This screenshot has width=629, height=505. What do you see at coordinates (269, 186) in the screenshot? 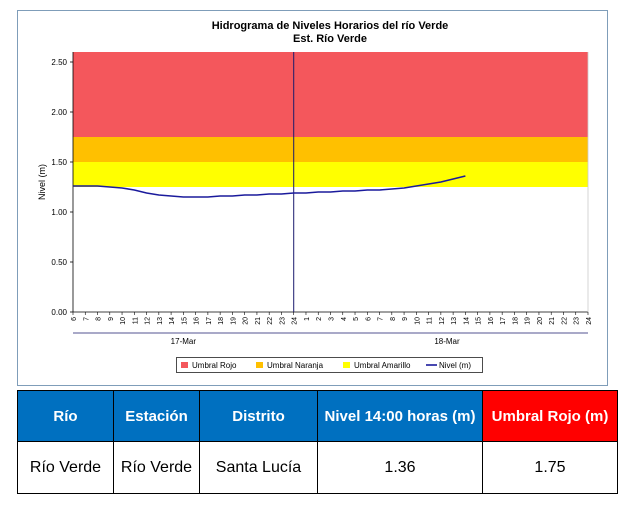
I see `line-series` at bounding box center [269, 186].